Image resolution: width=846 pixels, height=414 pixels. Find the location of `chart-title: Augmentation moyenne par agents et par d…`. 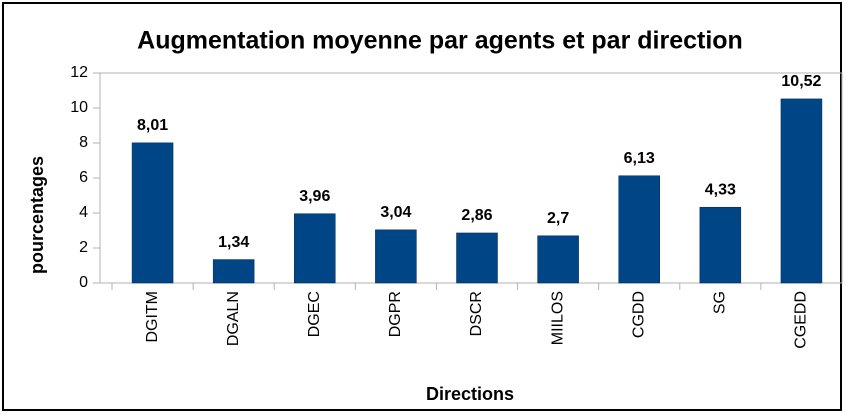

chart-title: Augmentation moyenne par agents et par d… is located at coordinates (440, 41).